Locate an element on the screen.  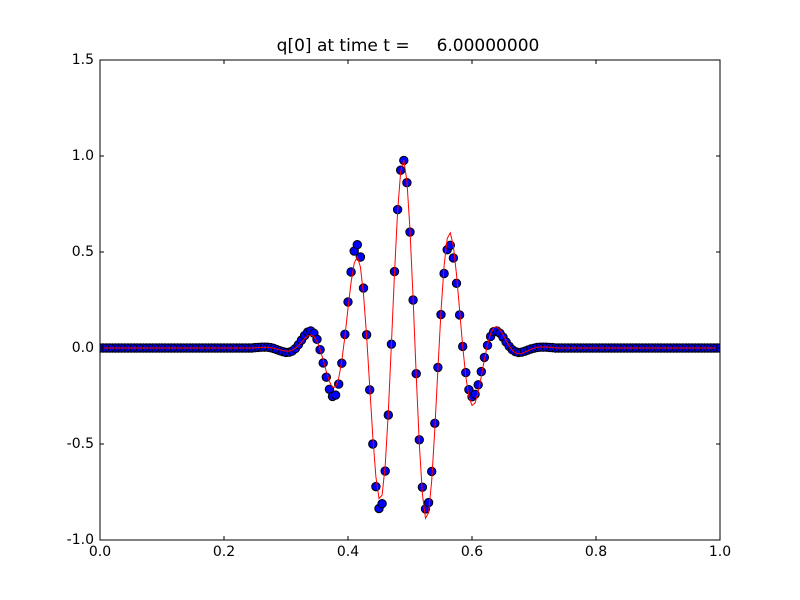
y-tick-label: 0.0 is located at coordinates (83, 348).